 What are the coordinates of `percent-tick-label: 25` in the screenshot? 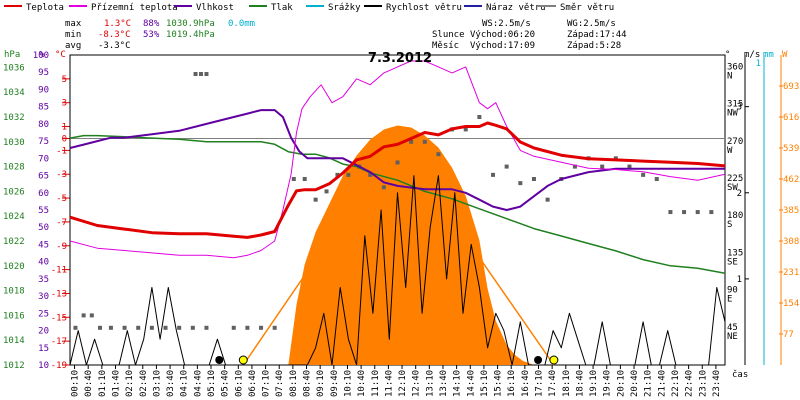 It's located at (43, 314).